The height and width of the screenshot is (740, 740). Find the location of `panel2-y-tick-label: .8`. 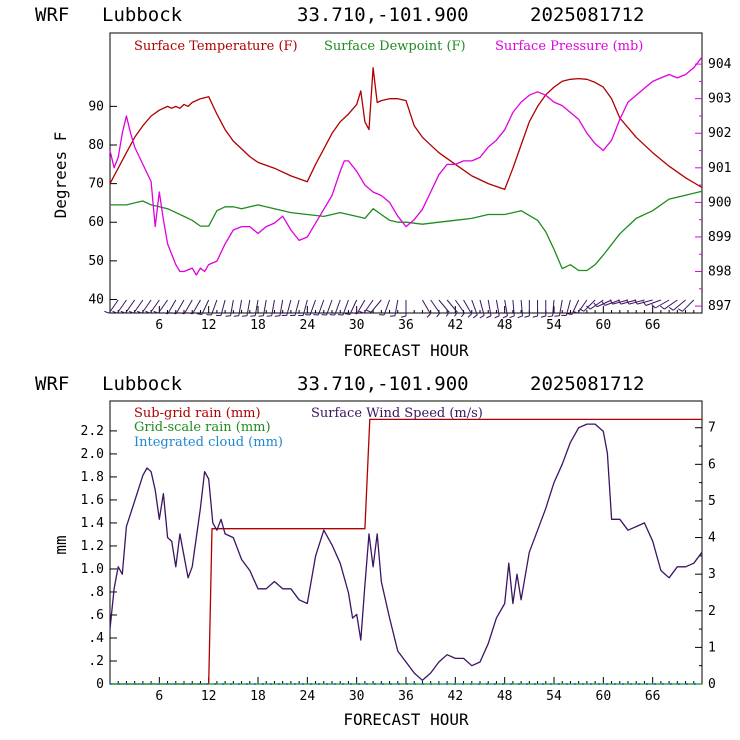

panel2-y-tick-label: .8 is located at coordinates (96, 592).